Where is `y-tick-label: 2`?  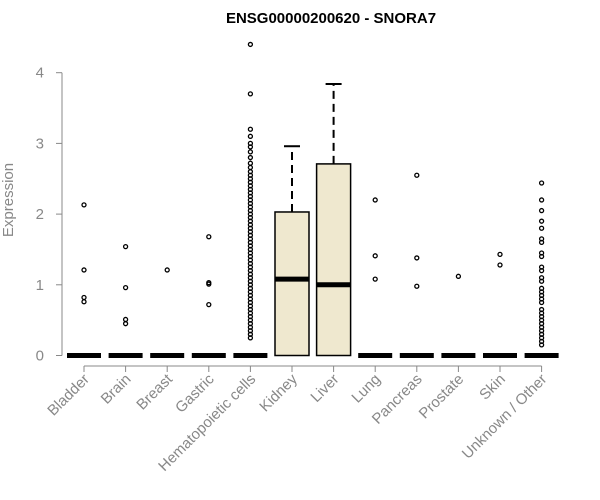 y-tick-label: 2 is located at coordinates (40, 214).